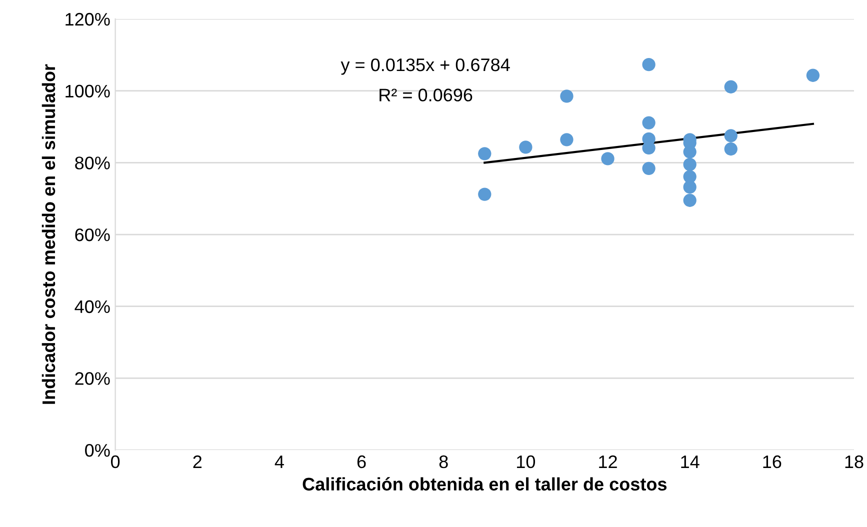 This screenshot has height=527, width=867. I want to click on x-tick-label: 14, so click(690, 462).